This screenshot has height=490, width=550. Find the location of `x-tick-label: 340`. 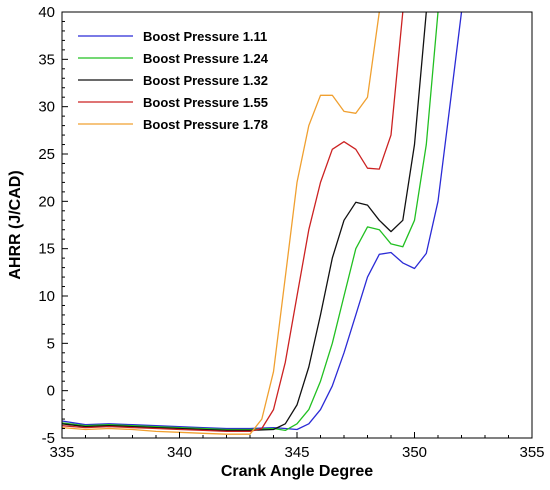

x-tick-label: 340 is located at coordinates (179, 452).